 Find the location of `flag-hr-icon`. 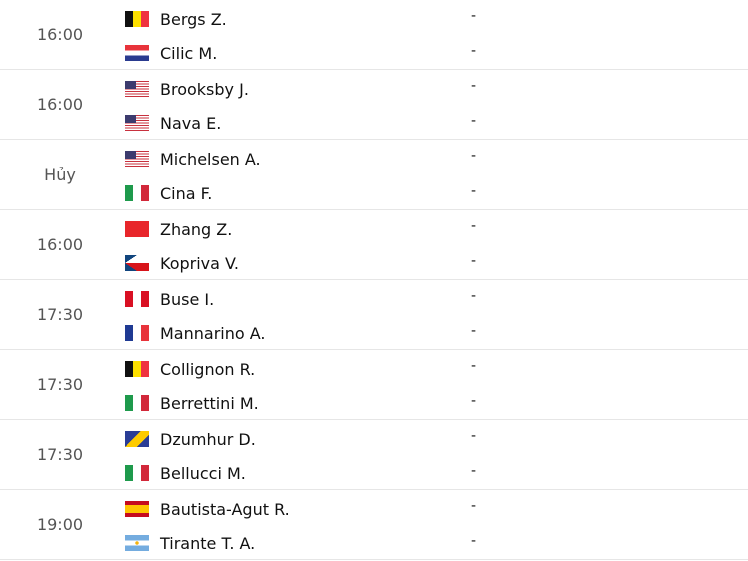

flag-hr-icon is located at coordinates (137, 53).